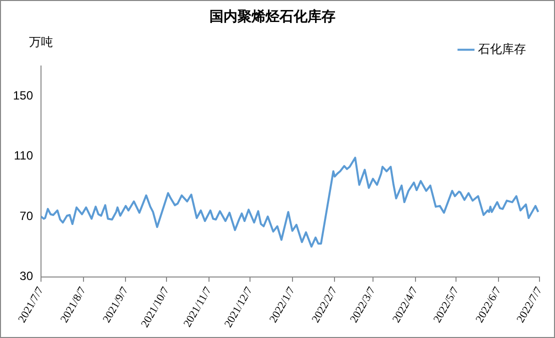 The image size is (555, 338). I want to click on y-tick-label: 150, so click(23, 95).